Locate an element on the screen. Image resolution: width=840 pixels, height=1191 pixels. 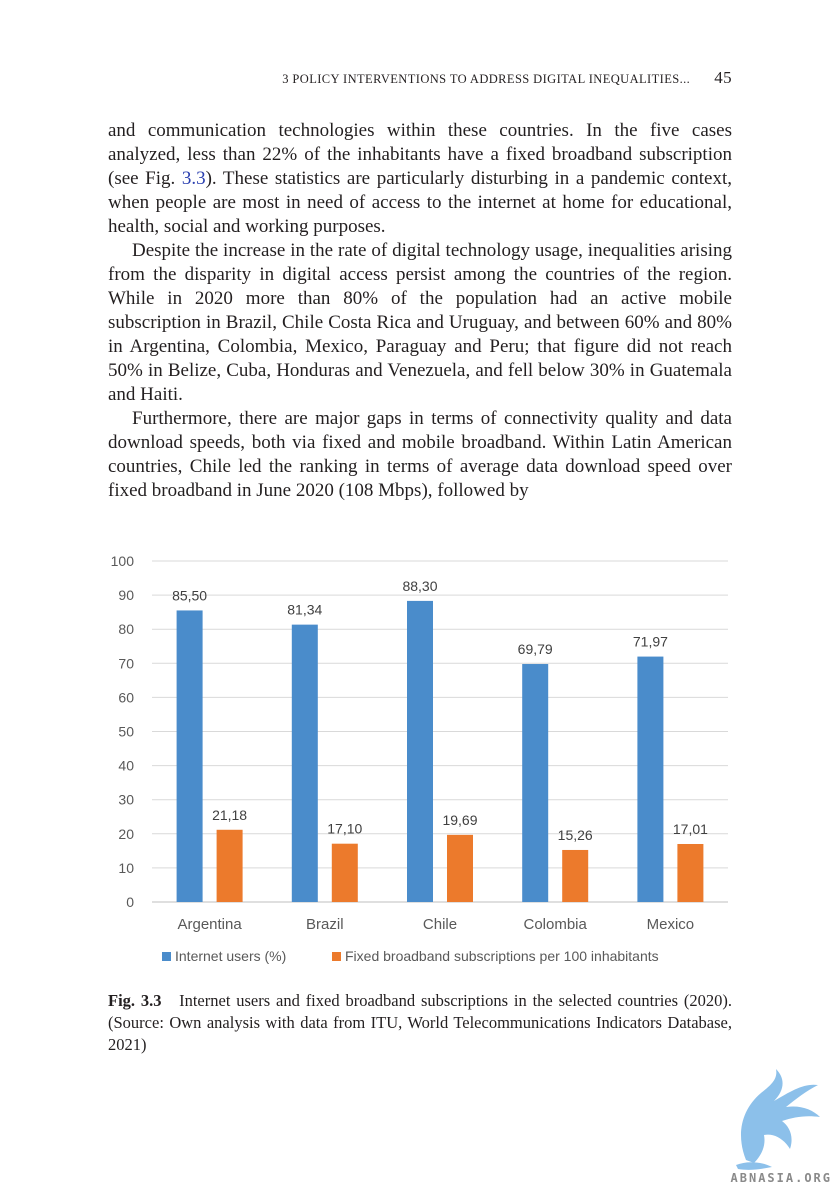
y-tick-label: 50 is located at coordinates (126, 732).